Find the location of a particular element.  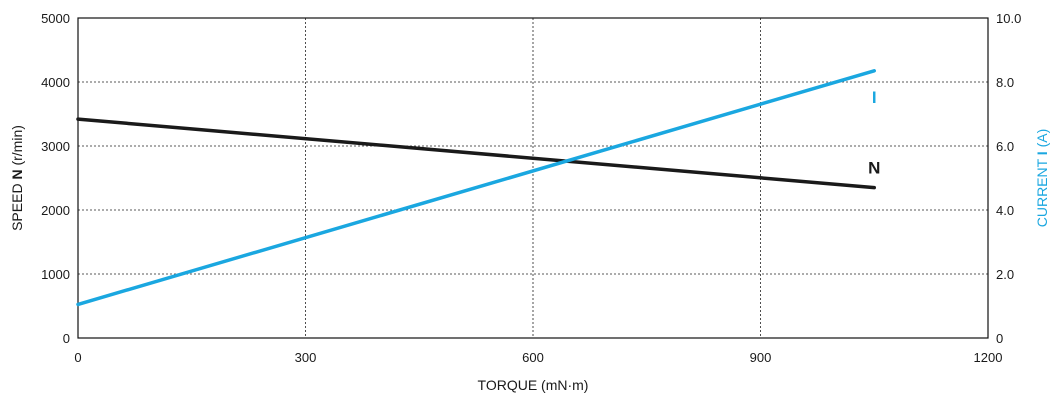

x-tick-label: 600 is located at coordinates (533, 357).